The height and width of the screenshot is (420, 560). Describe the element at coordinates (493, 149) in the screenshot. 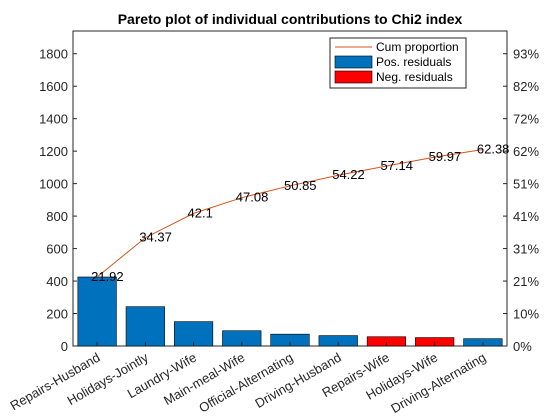

I see `cumulative-label: 62.38` at that location.